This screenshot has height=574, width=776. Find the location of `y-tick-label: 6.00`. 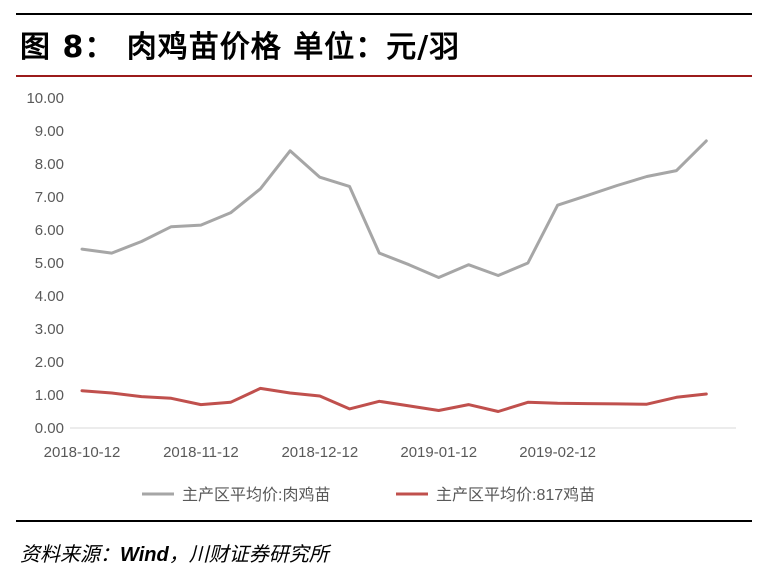

y-tick-label: 6.00 is located at coordinates (49, 230).